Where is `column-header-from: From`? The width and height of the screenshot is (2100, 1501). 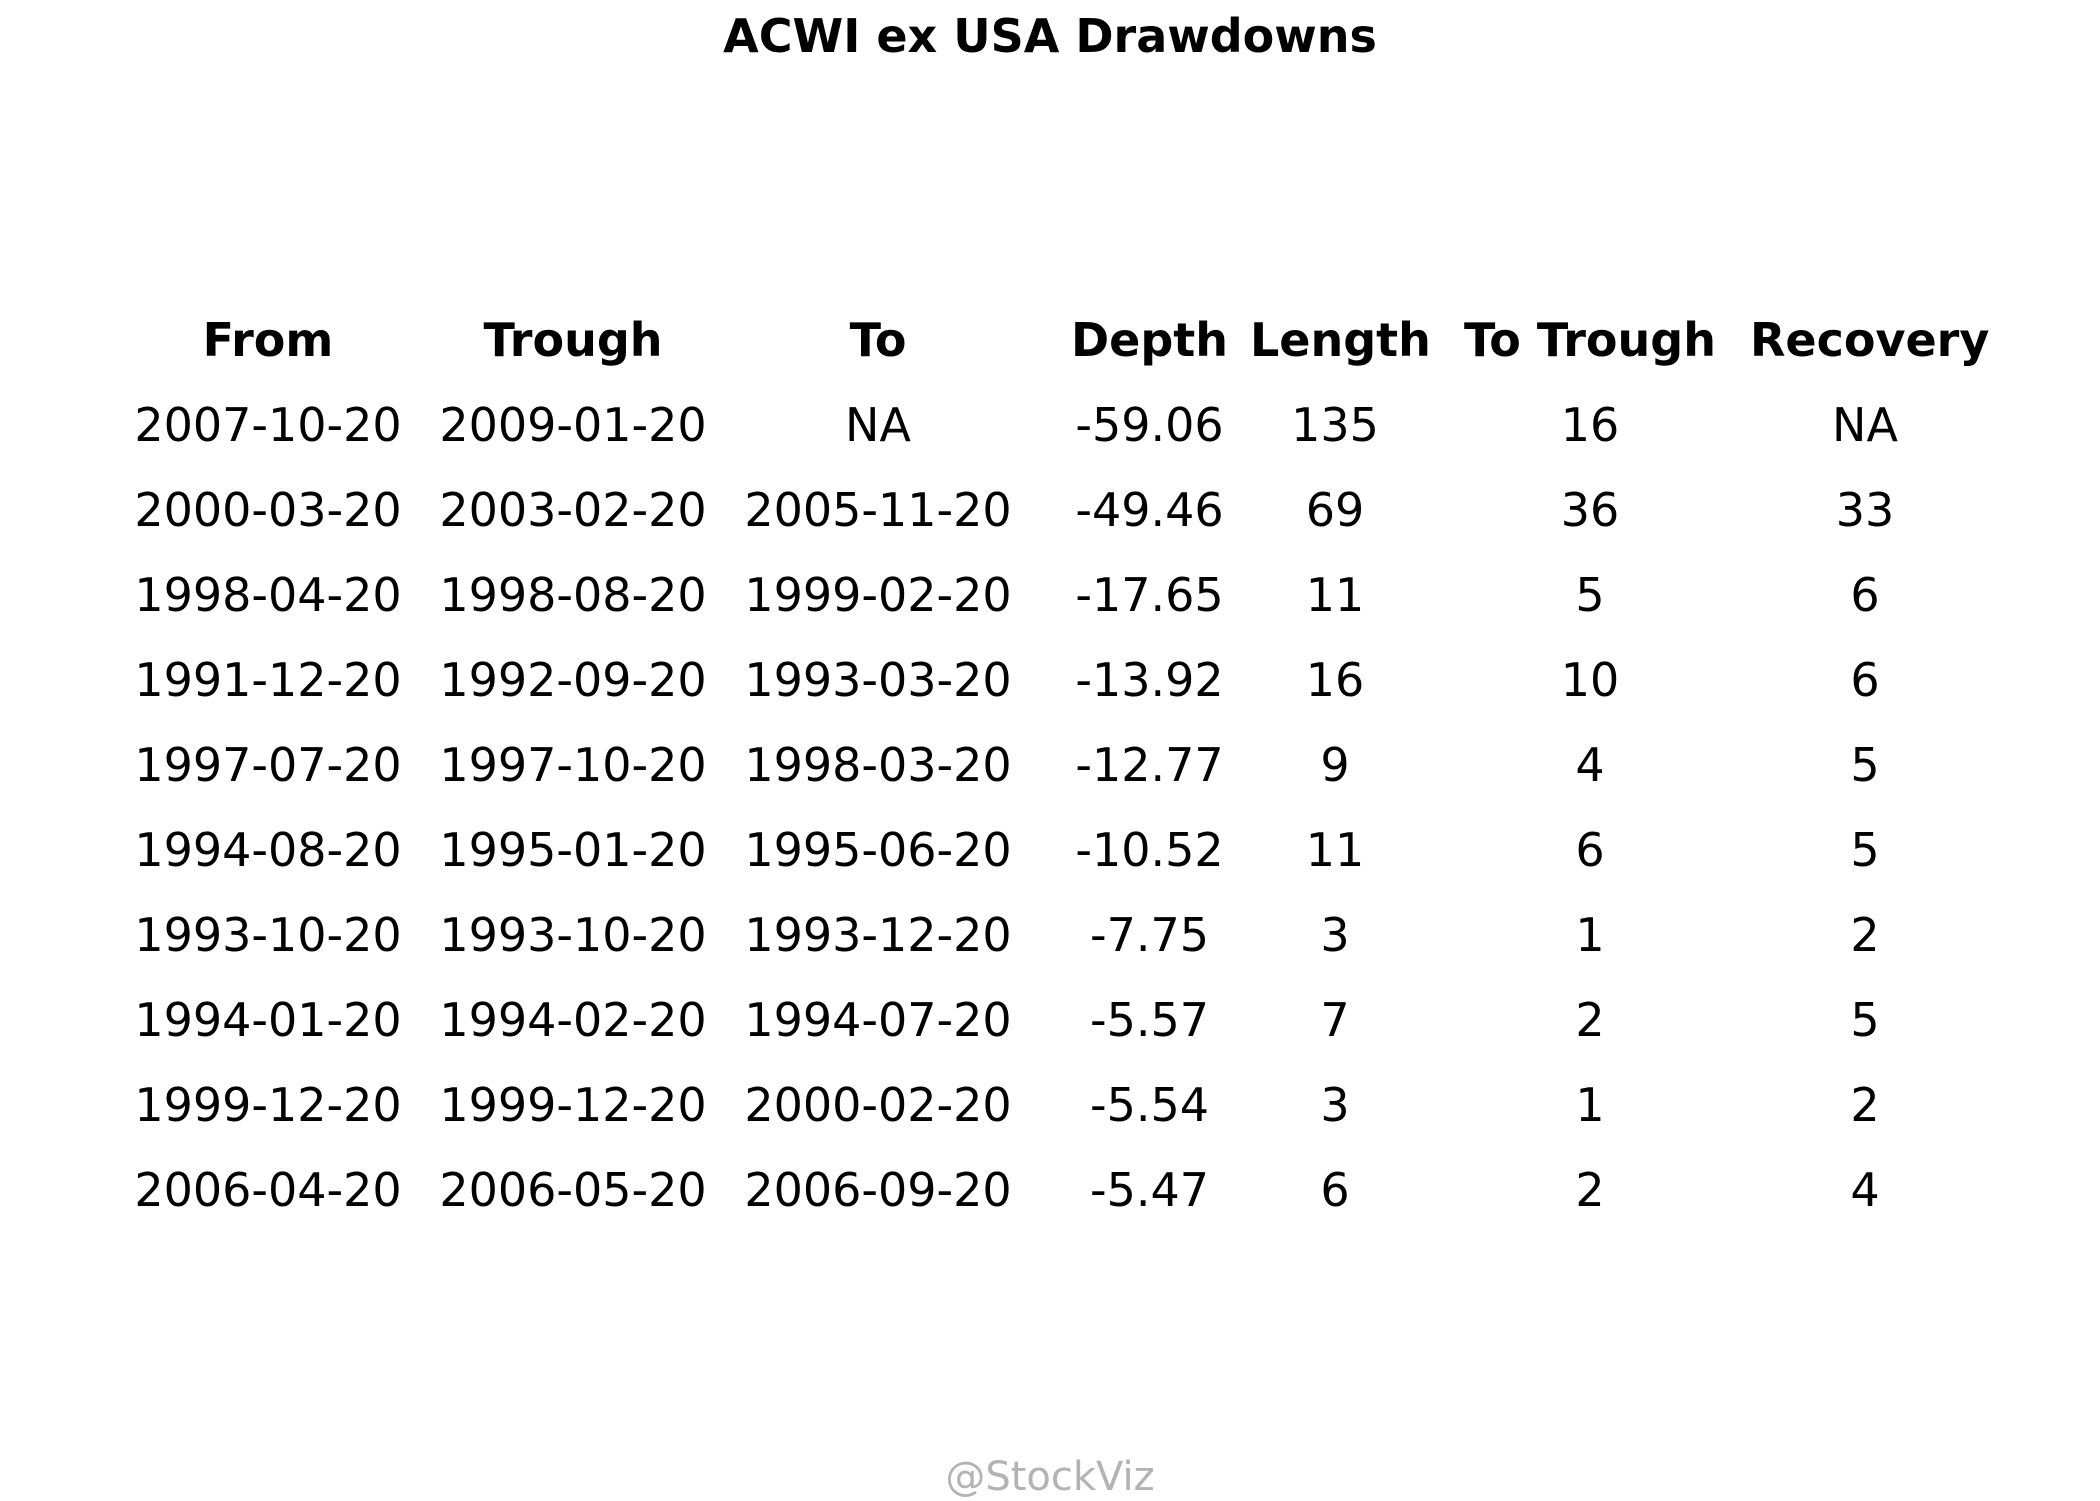
column-header-from: From is located at coordinates (268, 340).